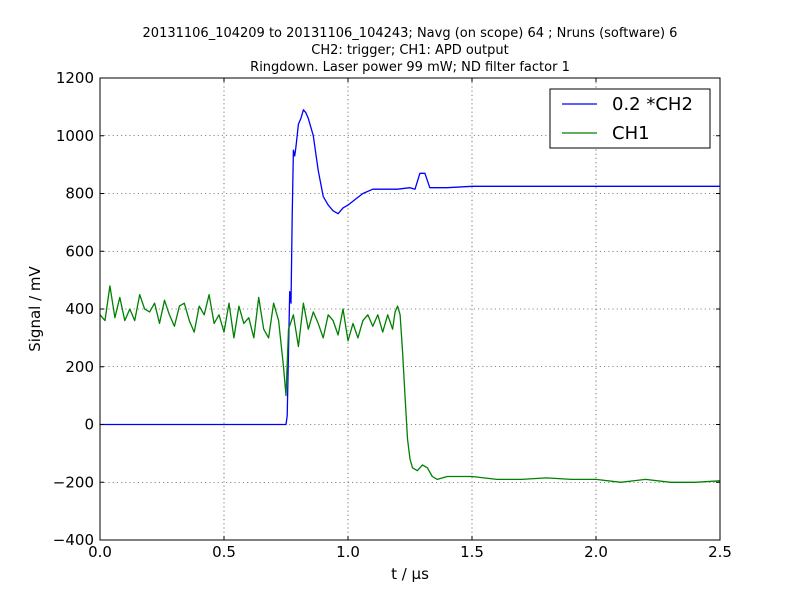  Describe the element at coordinates (409, 50) in the screenshot. I see `chart-title-line-2: CH2: trigger; CH1: APD output` at that location.